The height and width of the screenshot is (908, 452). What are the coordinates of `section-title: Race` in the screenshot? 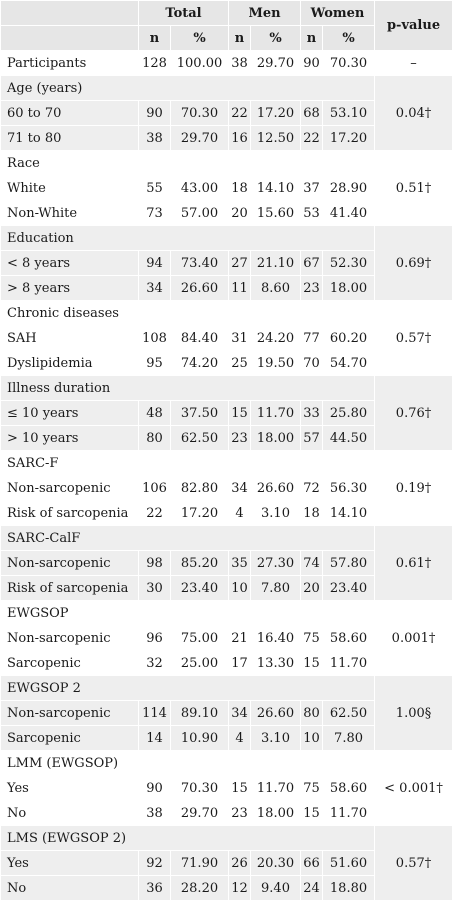 It's located at (188, 163).